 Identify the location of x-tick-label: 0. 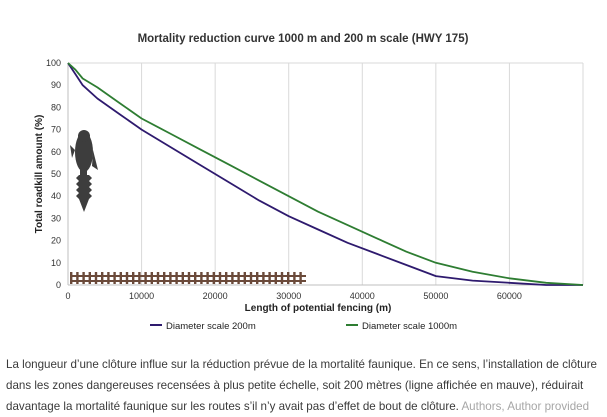
(67, 296).